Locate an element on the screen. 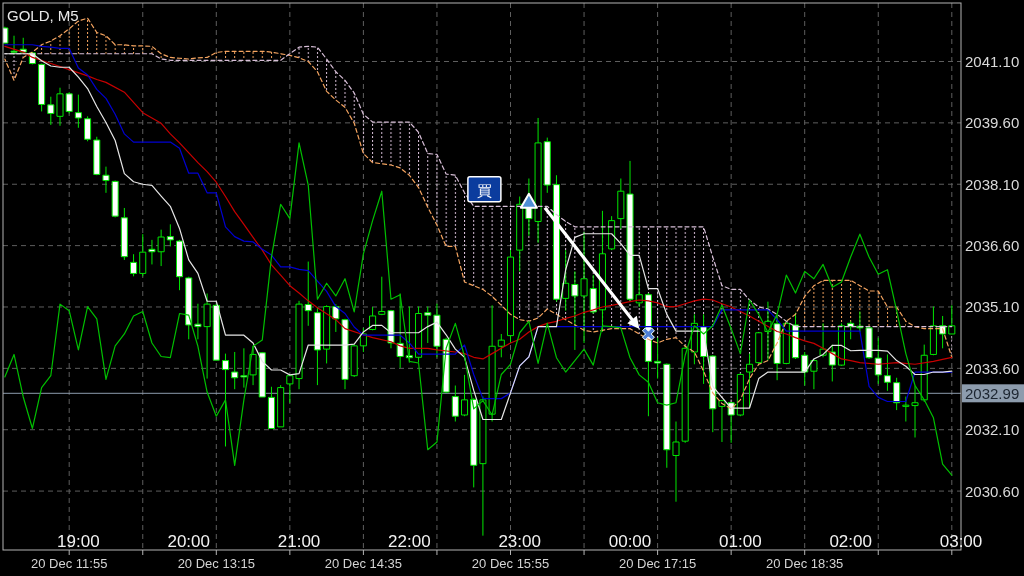 This screenshot has height=576, width=1024. y-tick-label: 2033.60 is located at coordinates (992, 368).